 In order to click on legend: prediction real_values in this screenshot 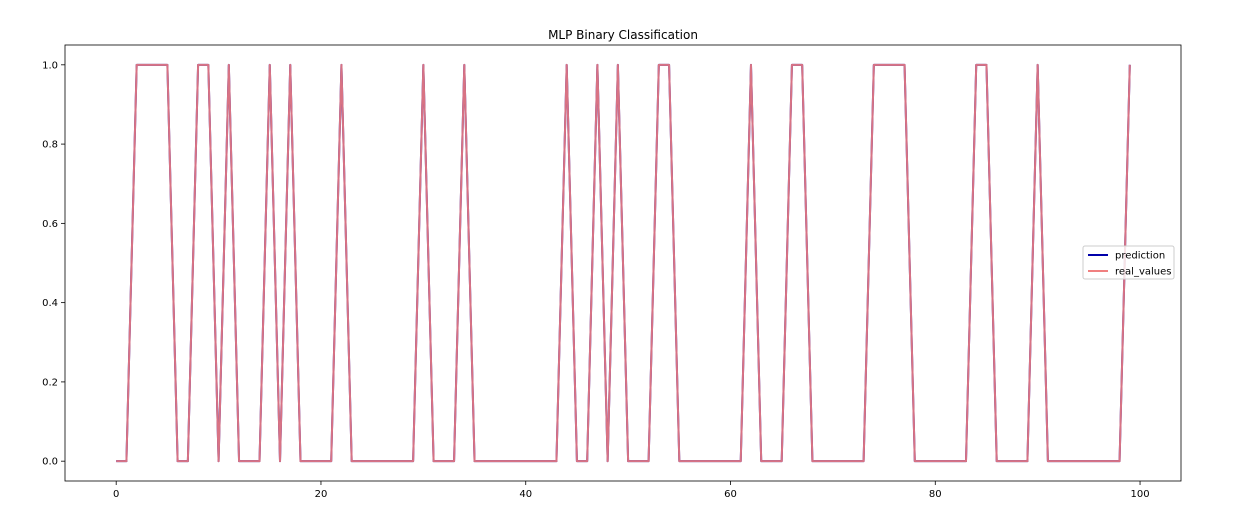, I will do `click(1128, 262)`.